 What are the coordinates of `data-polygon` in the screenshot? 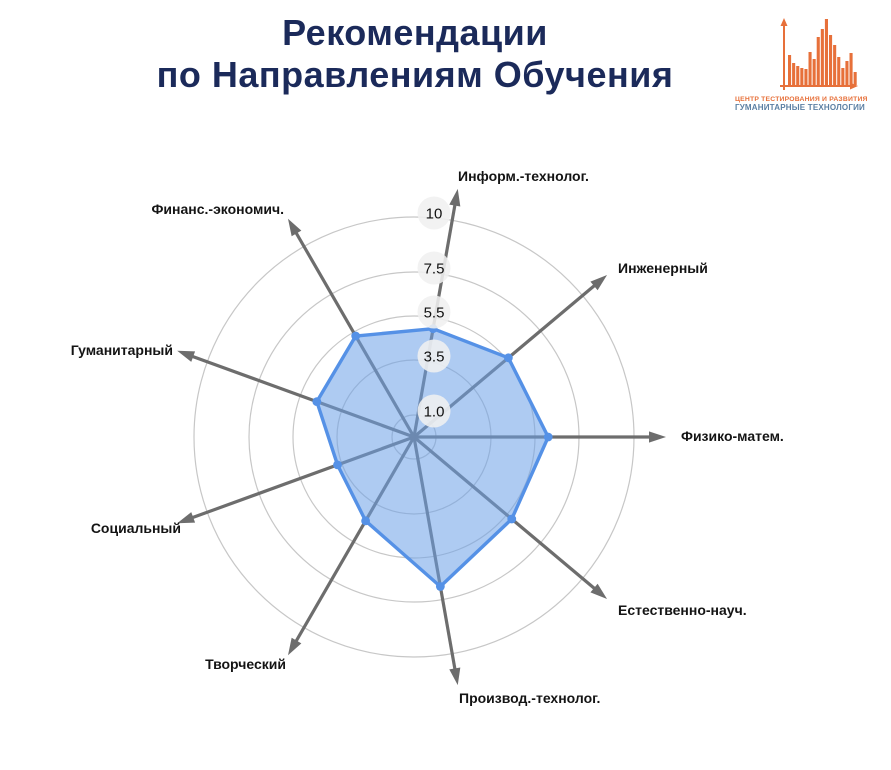 It's located at (432, 457).